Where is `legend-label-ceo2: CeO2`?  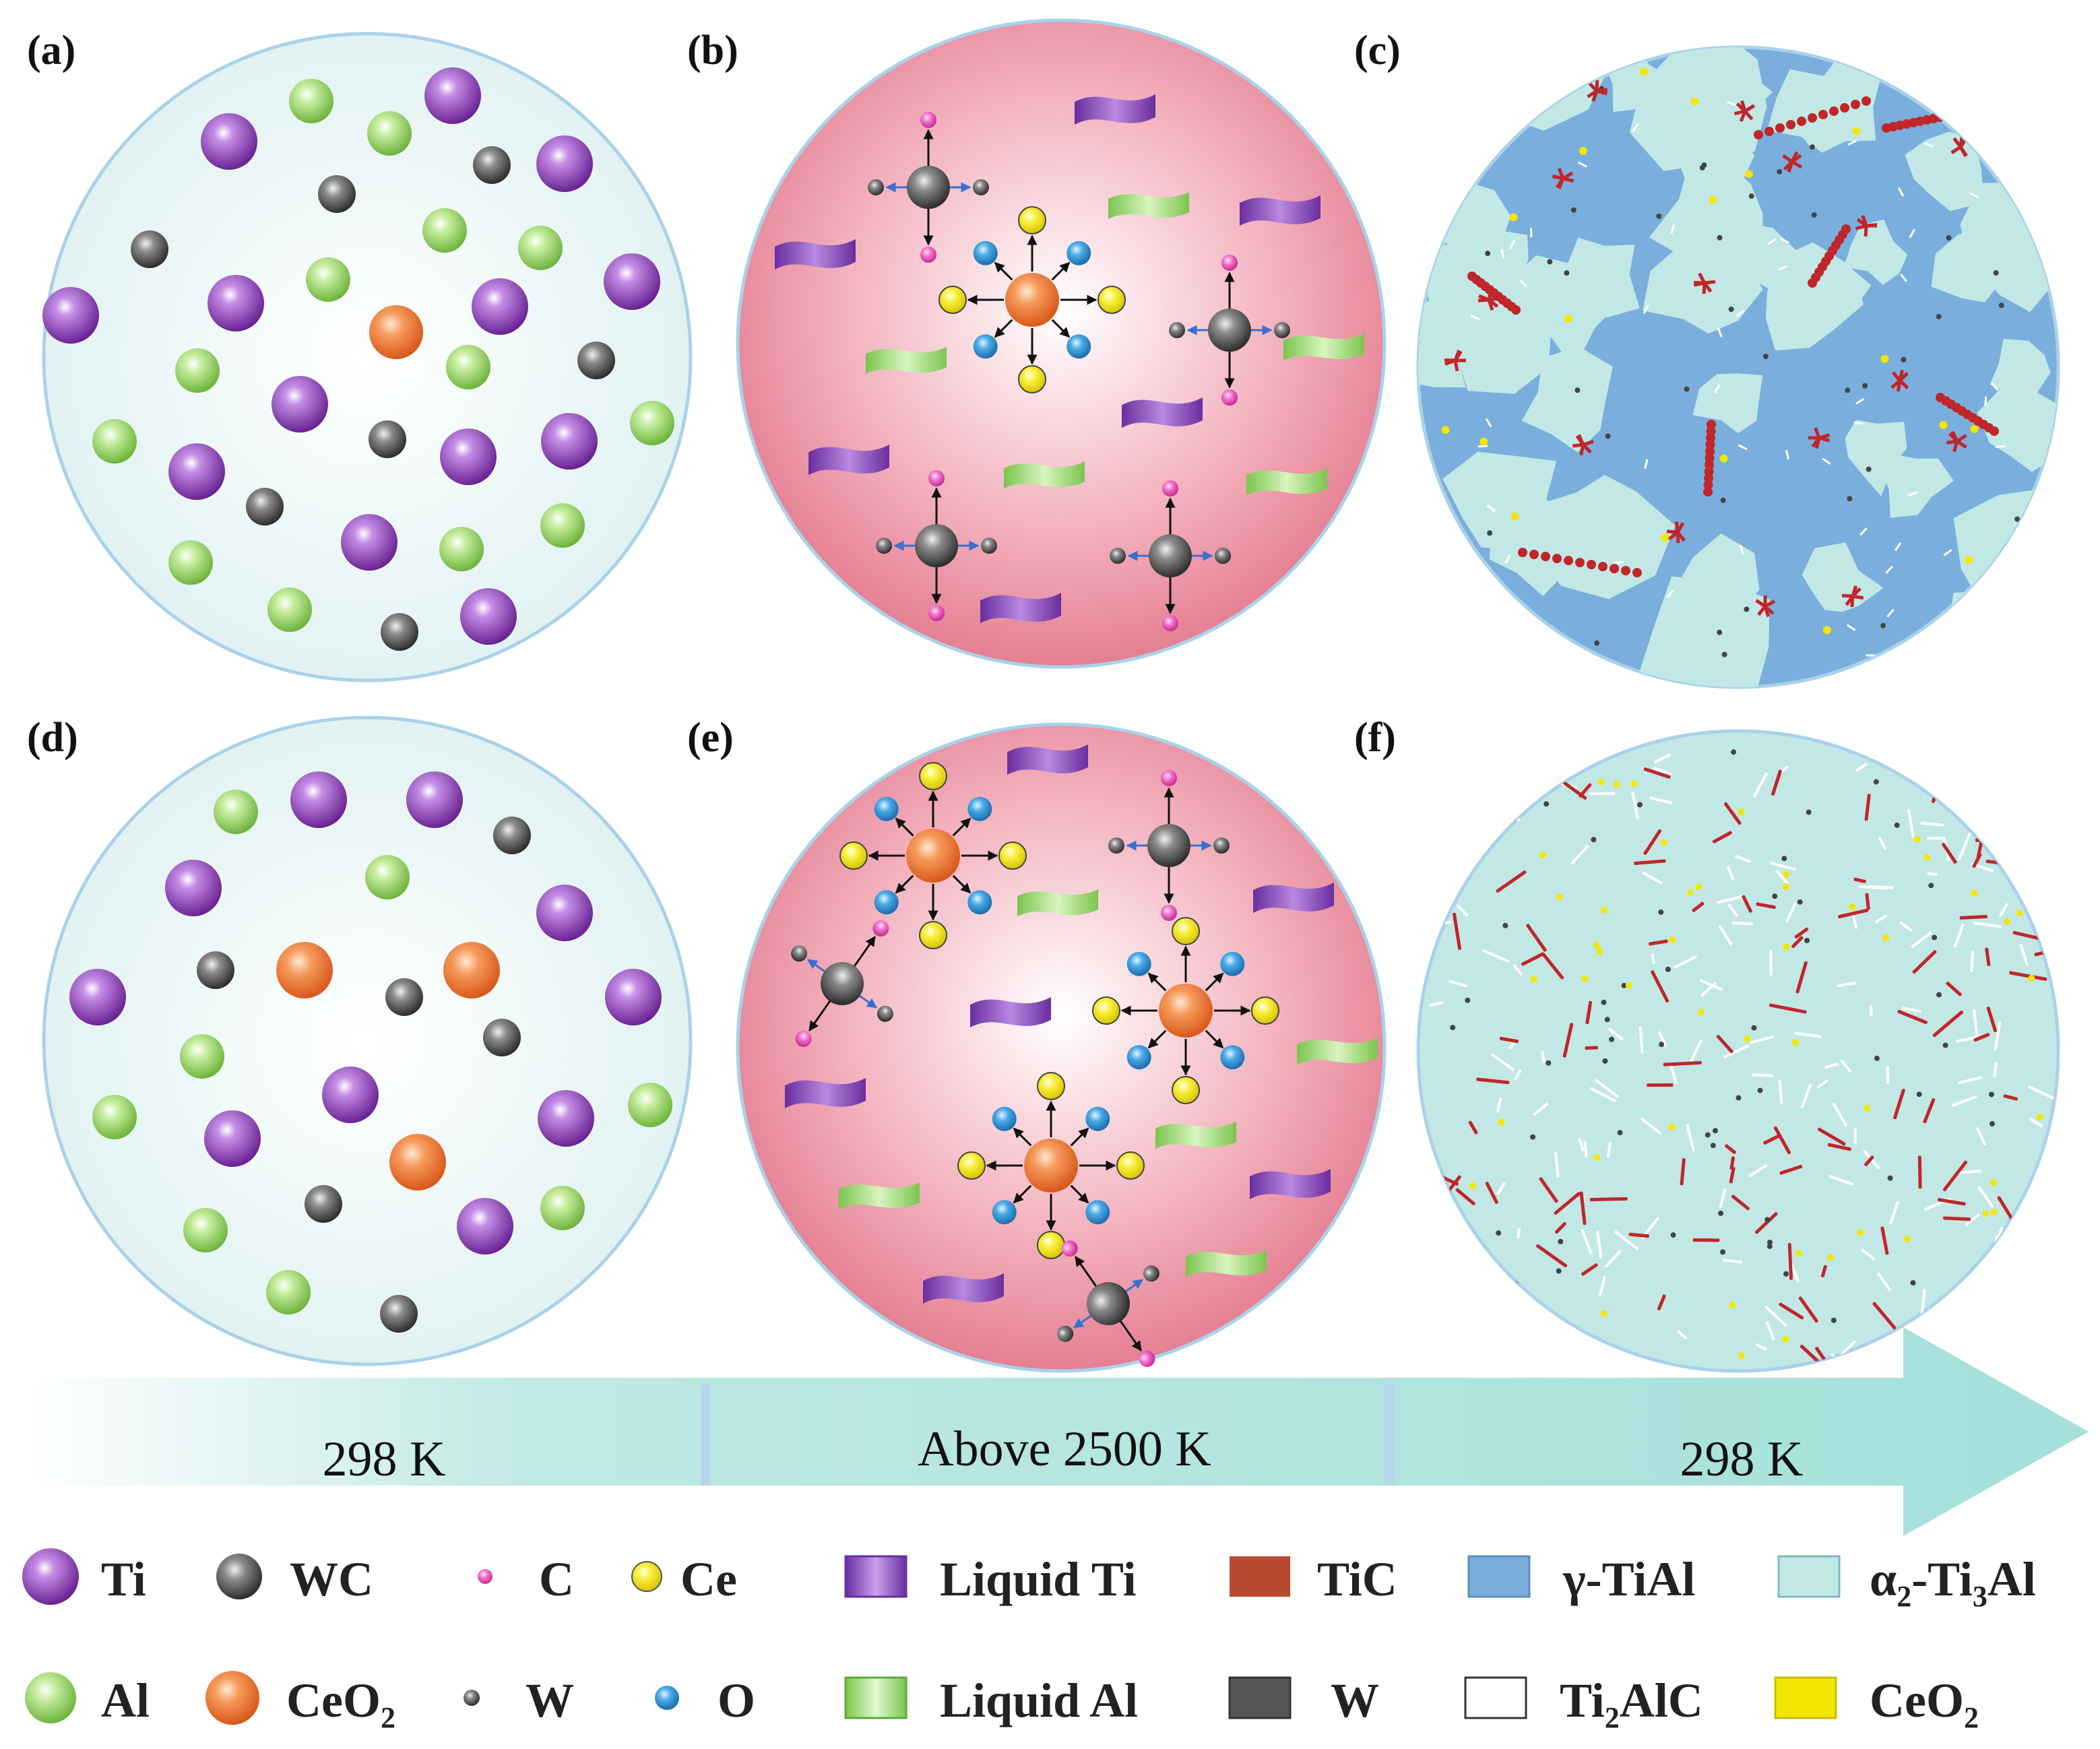 legend-label-ceo2: CeO2 is located at coordinates (340, 1704).